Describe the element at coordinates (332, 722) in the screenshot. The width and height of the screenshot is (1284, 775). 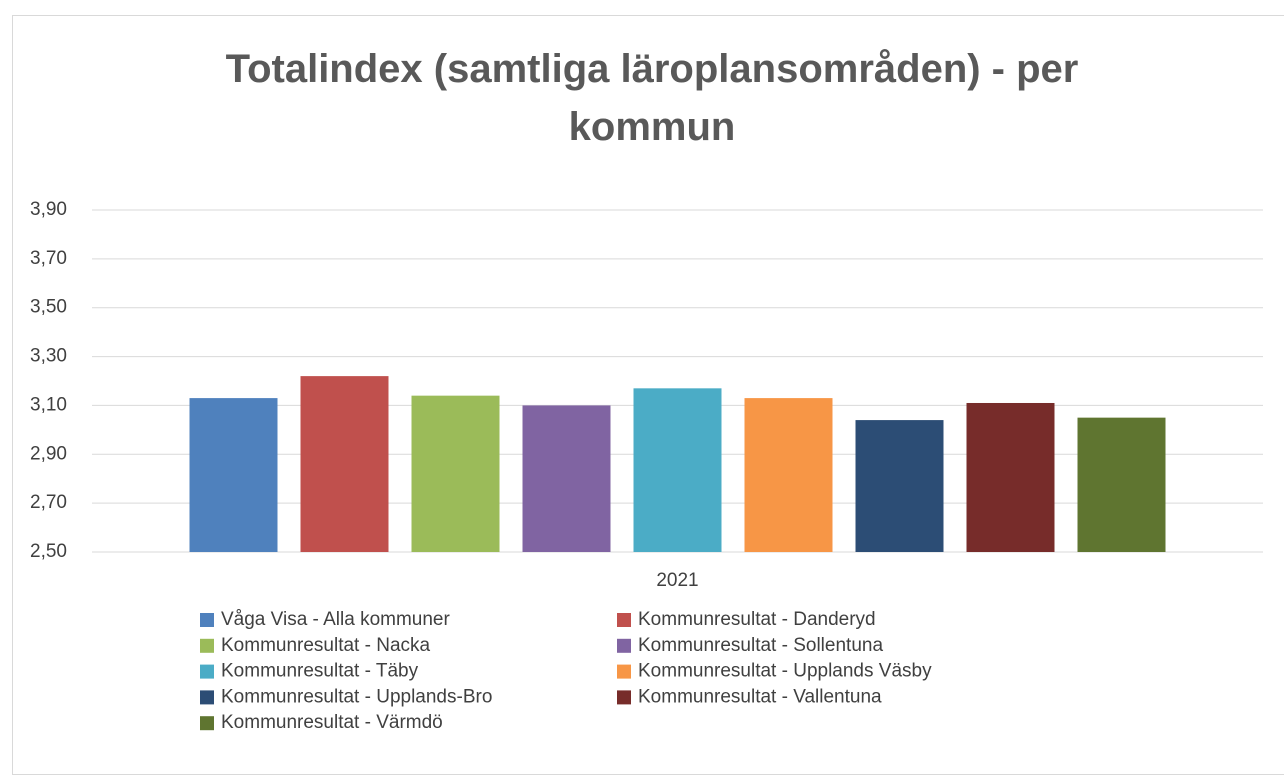
I see `legend-label: Kommunresultat - Värmdö` at that location.